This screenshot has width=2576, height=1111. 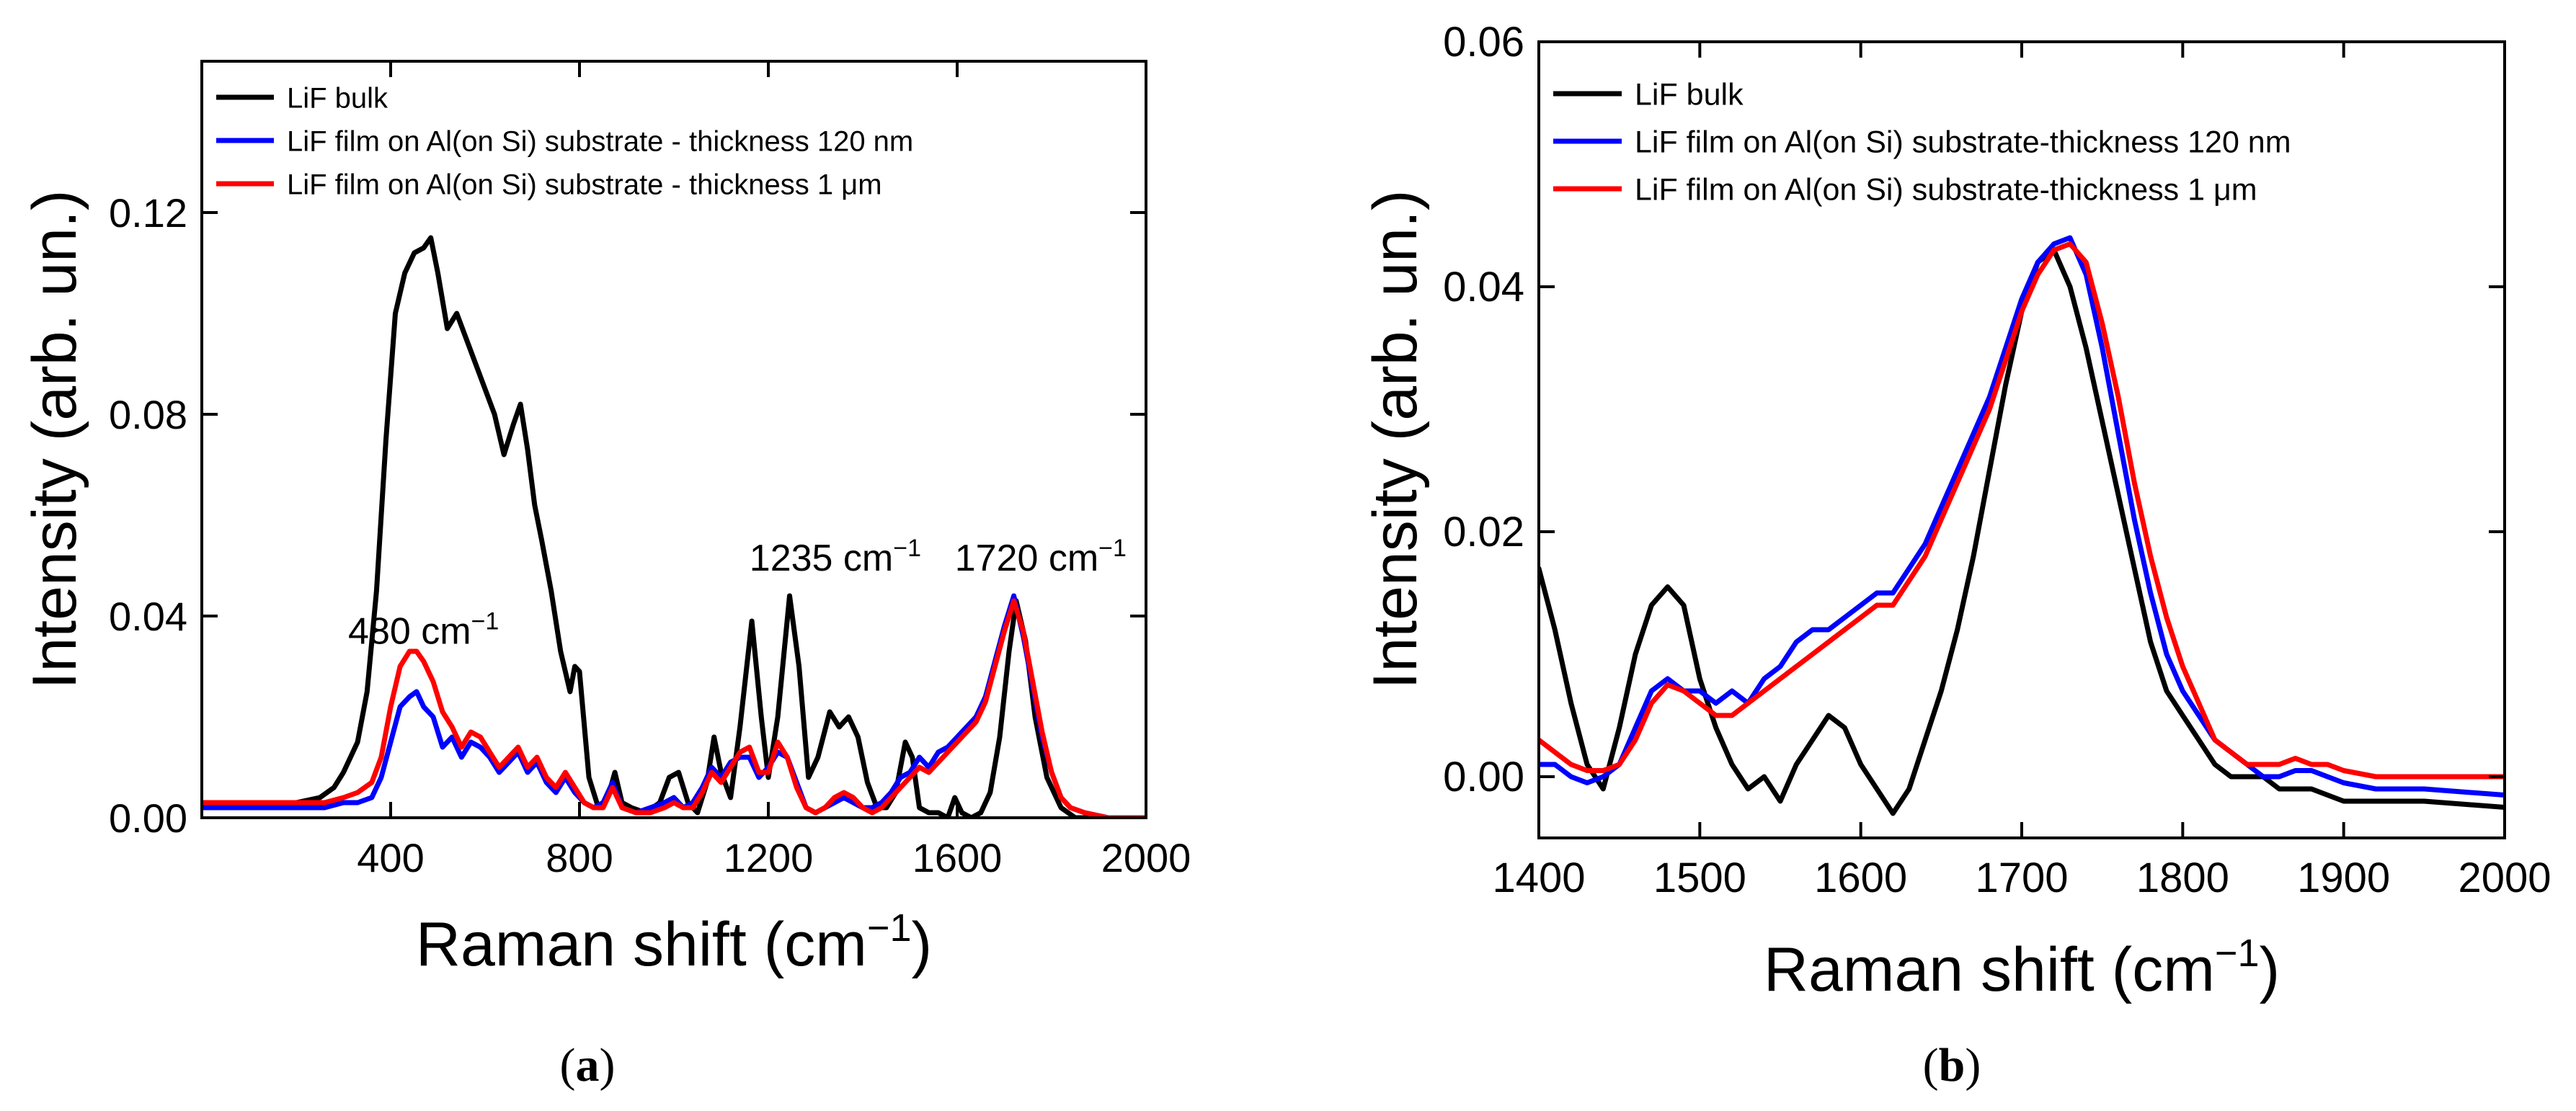 I want to click on panel-a-y-axis-title: Intensity (arb. un.), so click(x=54, y=439).